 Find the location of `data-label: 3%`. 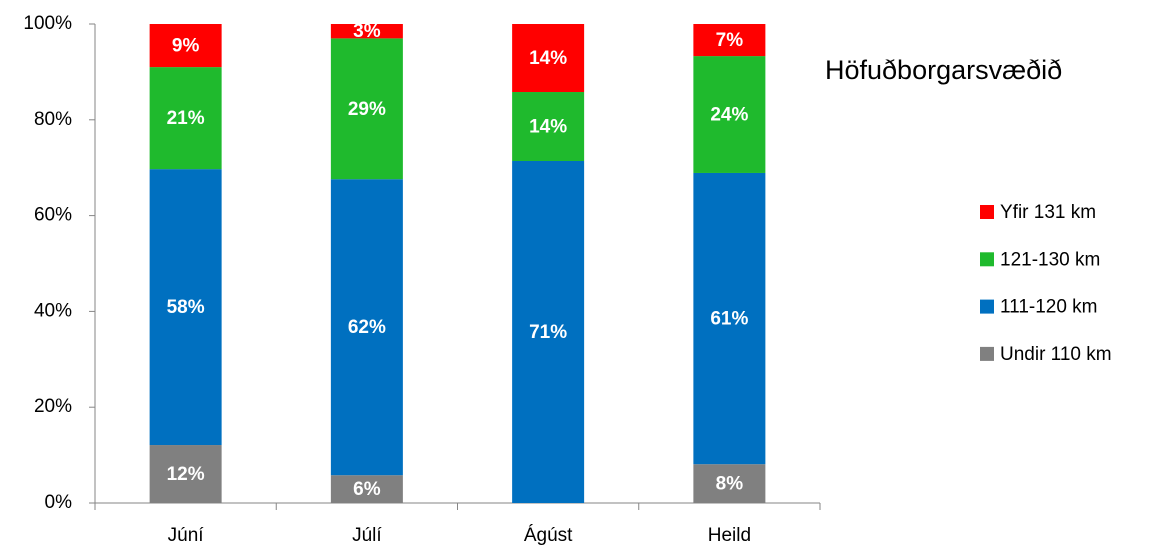

data-label: 3% is located at coordinates (367, 31).